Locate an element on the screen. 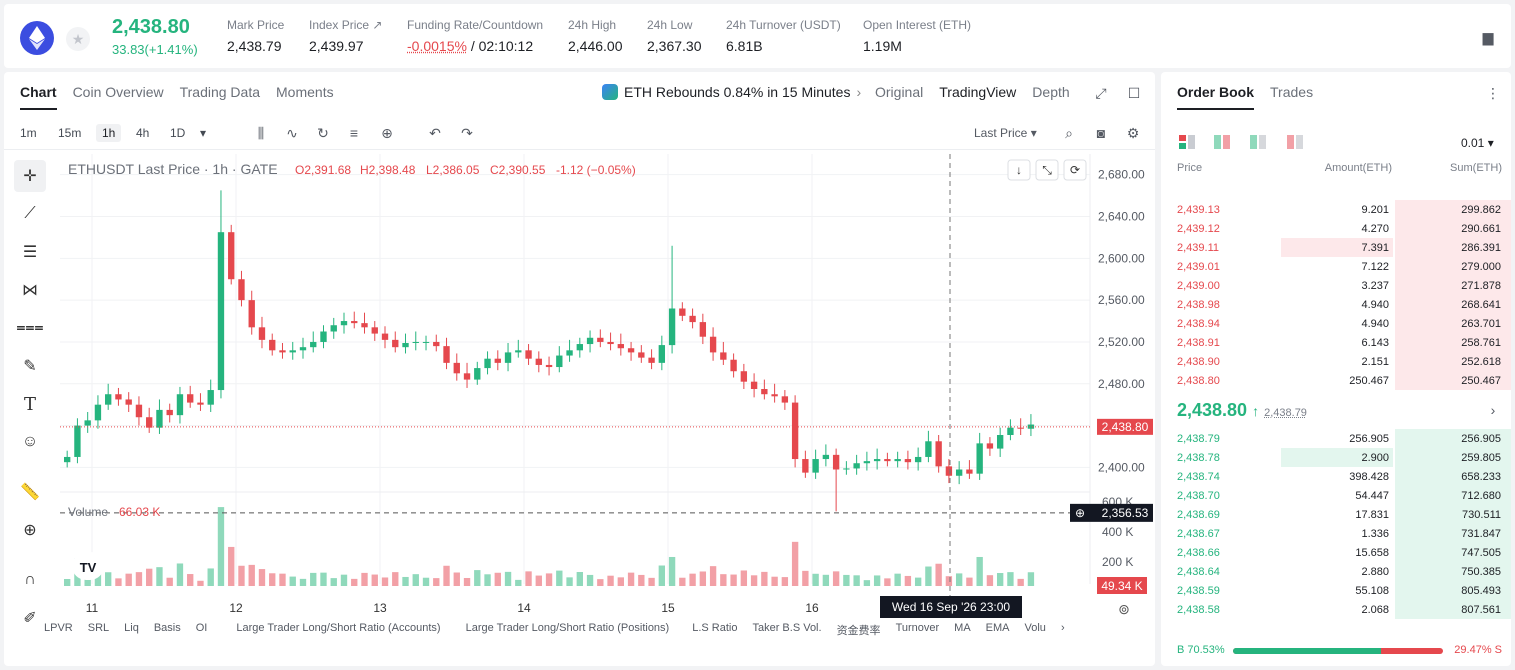 This screenshot has width=1515, height=670. tab-moments: Moments is located at coordinates (305, 92).